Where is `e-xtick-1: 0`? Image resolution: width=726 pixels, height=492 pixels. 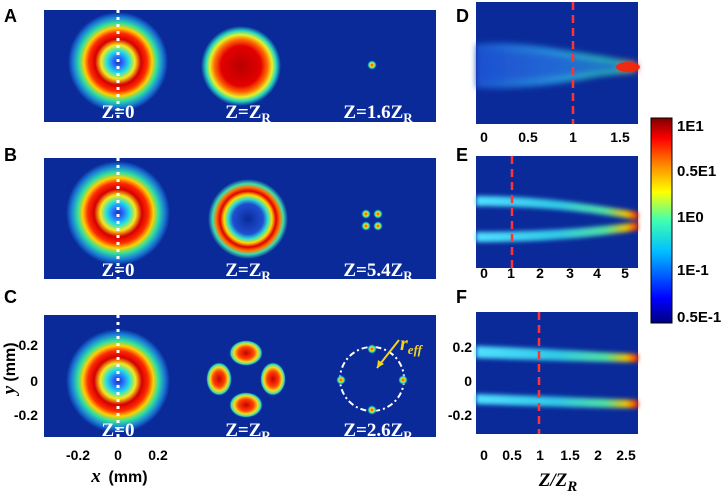 e-xtick-1: 0 is located at coordinates (484, 273).